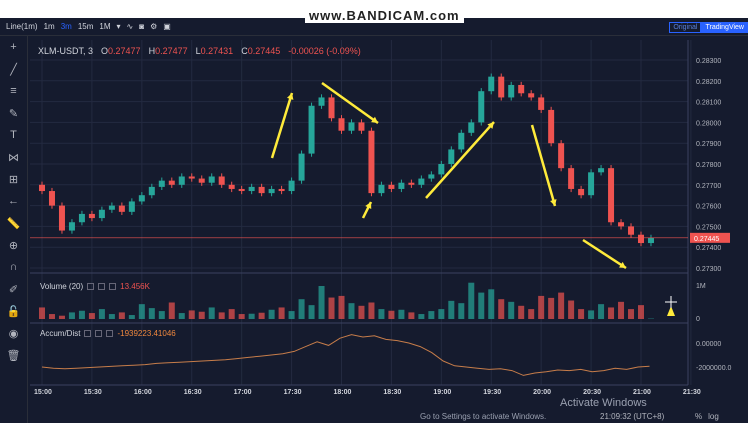 The height and width of the screenshot is (434, 756). I want to click on text-icon: T, so click(13, 135).